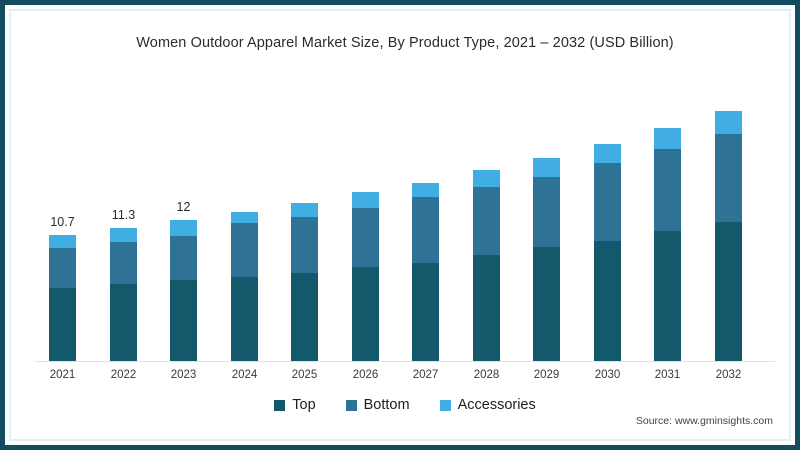  I want to click on source-note: Source: www.gminsights.com, so click(704, 421).